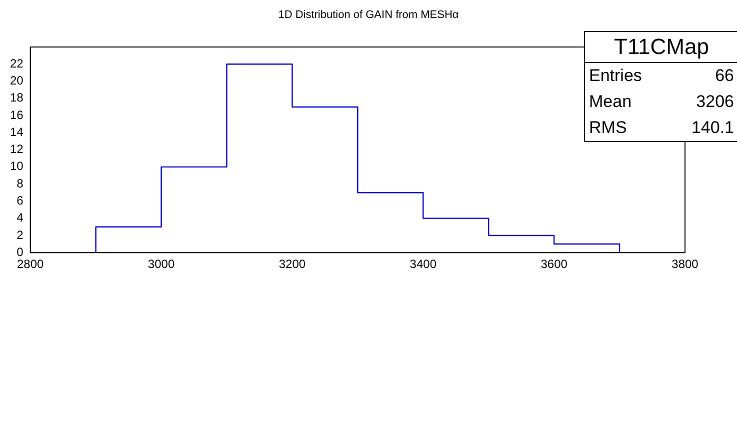  What do you see at coordinates (17, 149) in the screenshot?
I see `y-tick-label: 12` at bounding box center [17, 149].